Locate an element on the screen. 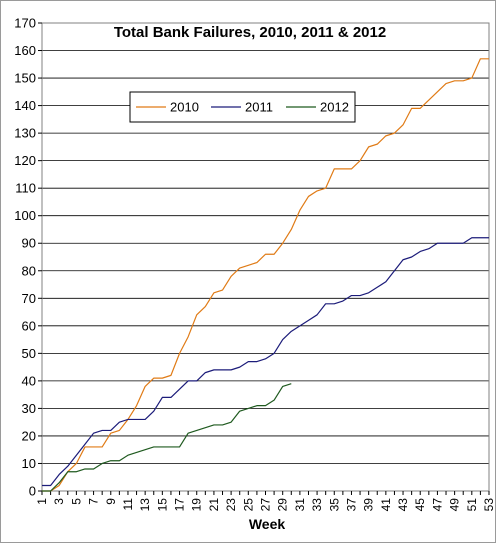 The image size is (497, 545). x-tick-label: 47 is located at coordinates (437, 505).